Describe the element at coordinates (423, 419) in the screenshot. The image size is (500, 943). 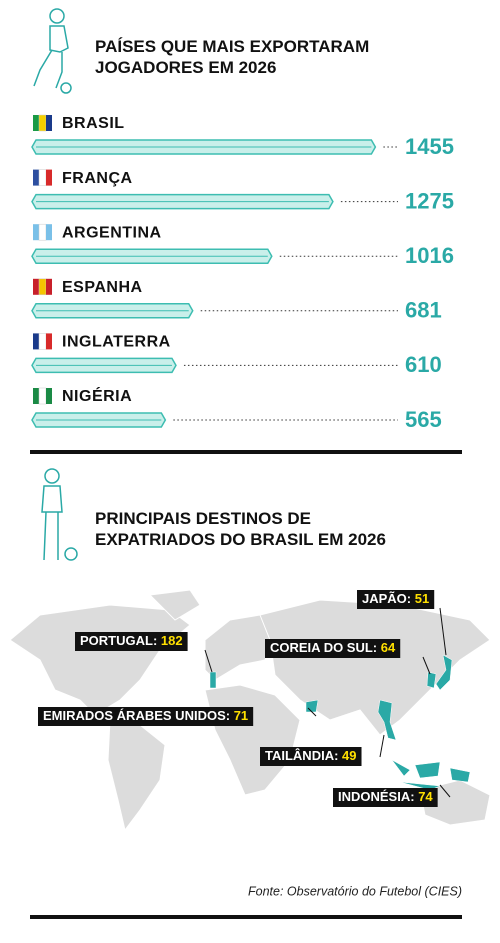
I see `value-label: 565` at that location.